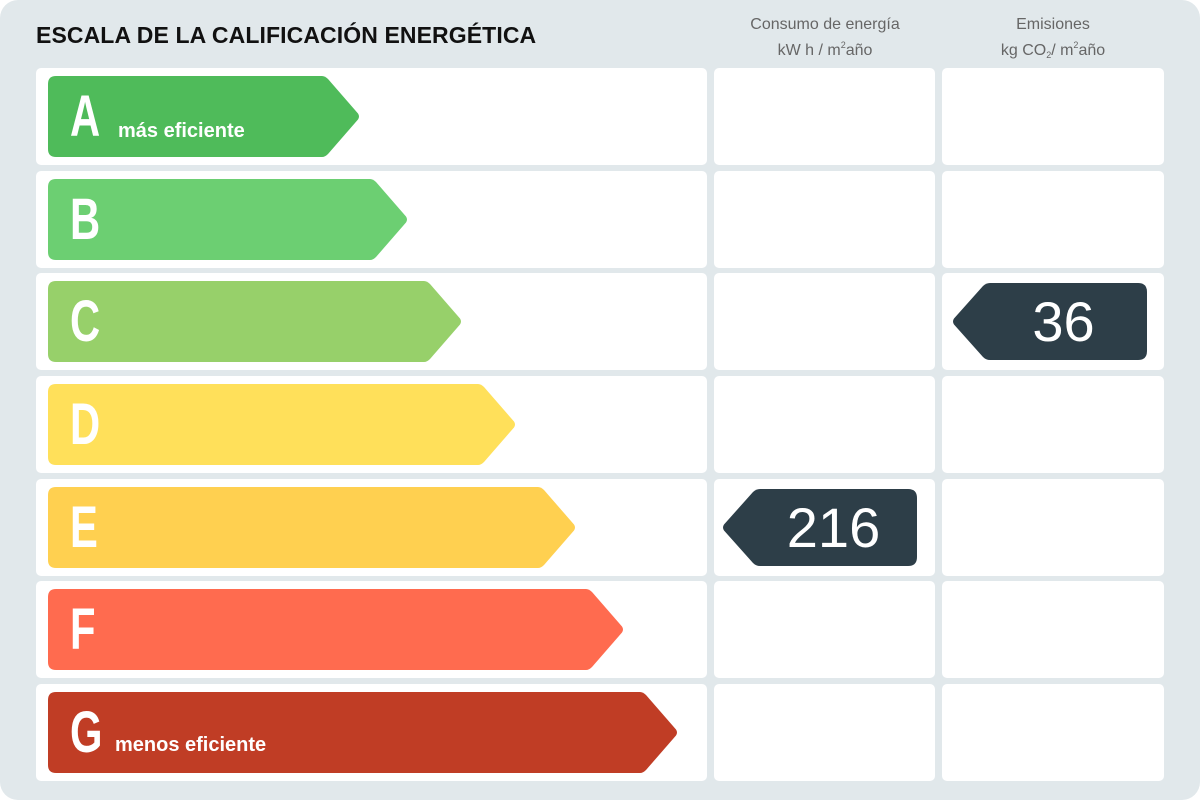  Describe the element at coordinates (1053, 424) in the screenshot. I see `emisiones-cell-d` at that location.